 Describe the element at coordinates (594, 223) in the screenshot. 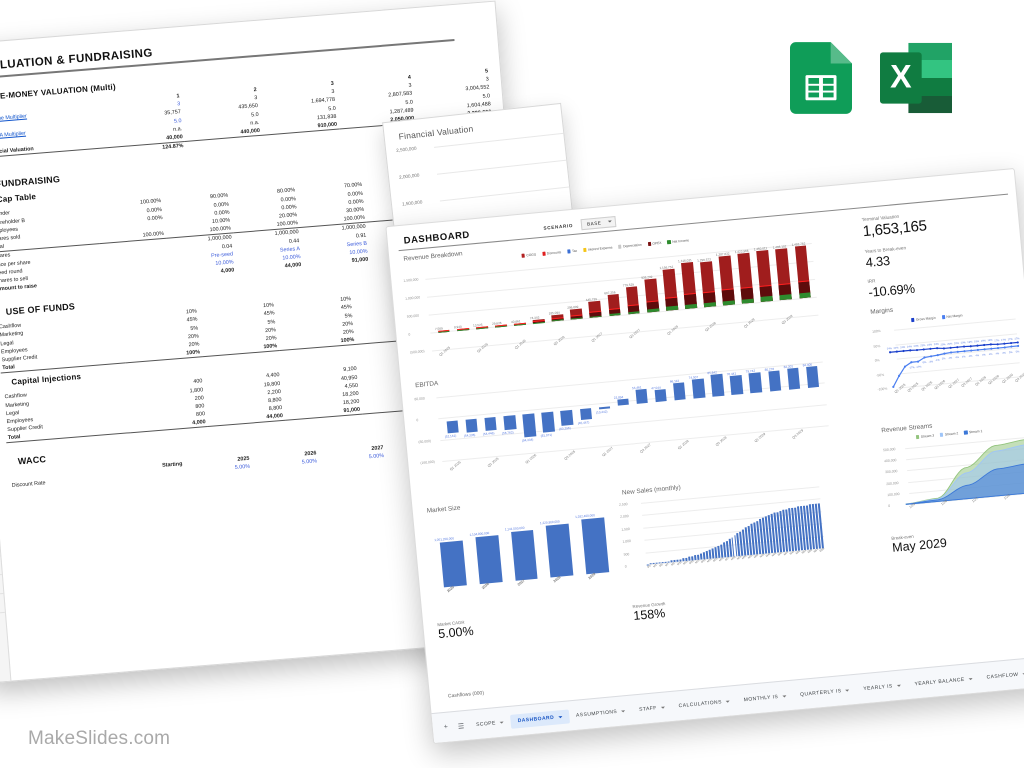

I see `scenario-value: BASE` at that location.